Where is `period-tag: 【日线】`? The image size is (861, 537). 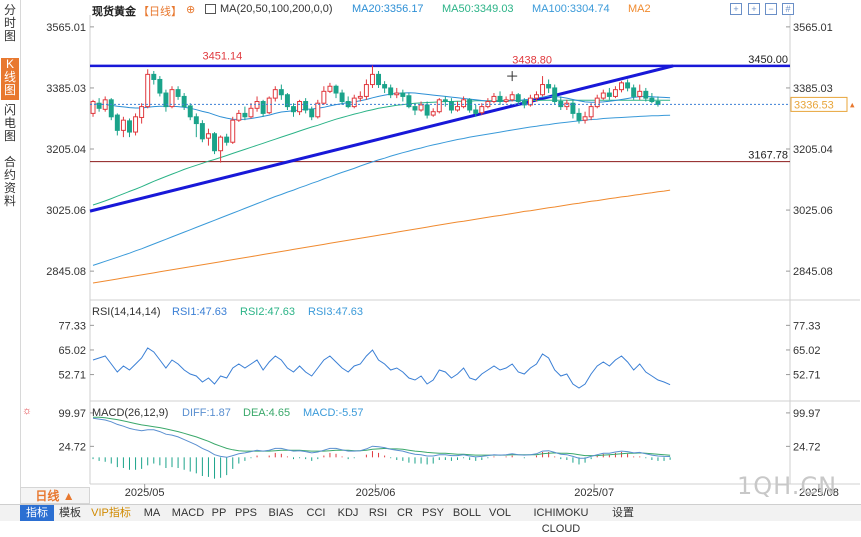 period-tag: 【日线】 is located at coordinates (160, 12).